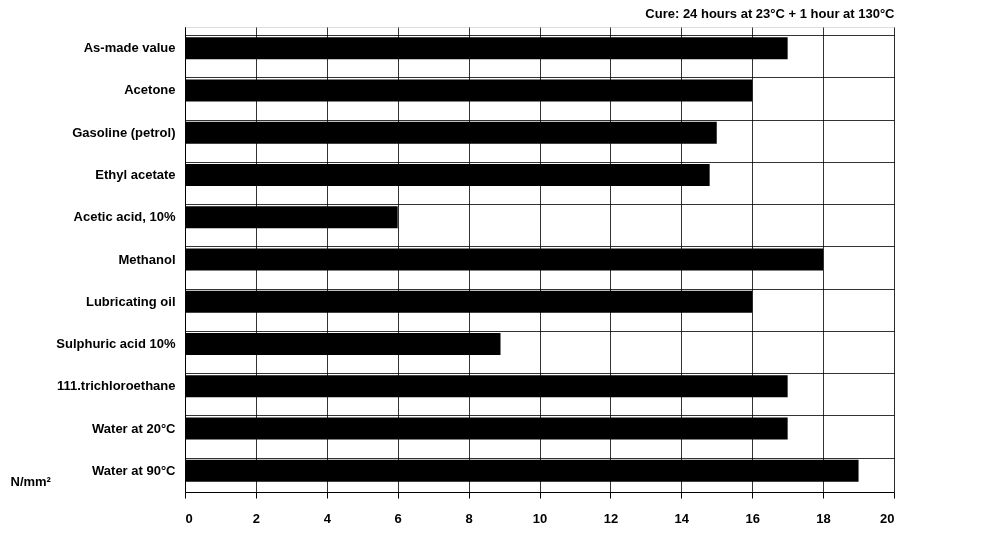 The width and height of the screenshot is (1006, 552). Describe the element at coordinates (147, 259) in the screenshot. I see `y-tick-label: Methanol` at that location.